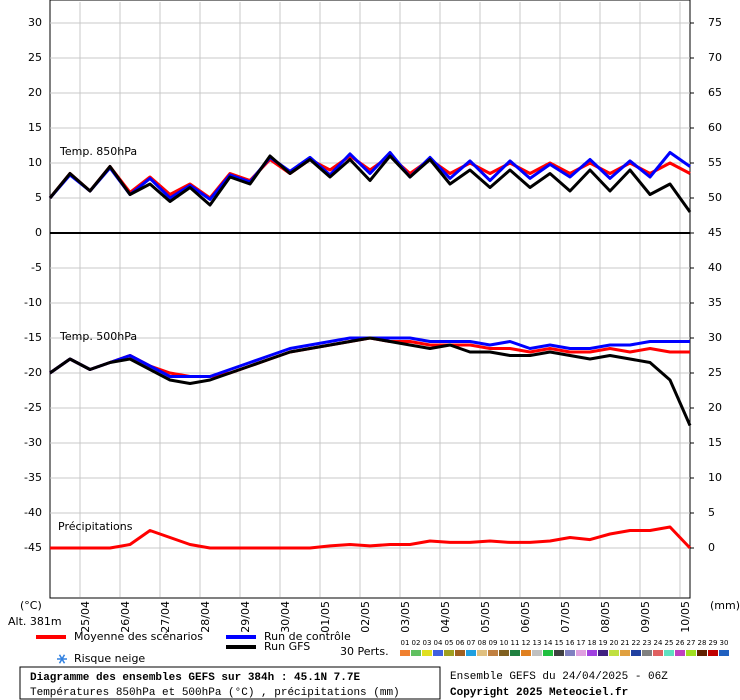 This screenshot has width=740, height=700. What do you see at coordinates (724, 643) in the screenshot?
I see `perturbation-label: 30` at bounding box center [724, 643].